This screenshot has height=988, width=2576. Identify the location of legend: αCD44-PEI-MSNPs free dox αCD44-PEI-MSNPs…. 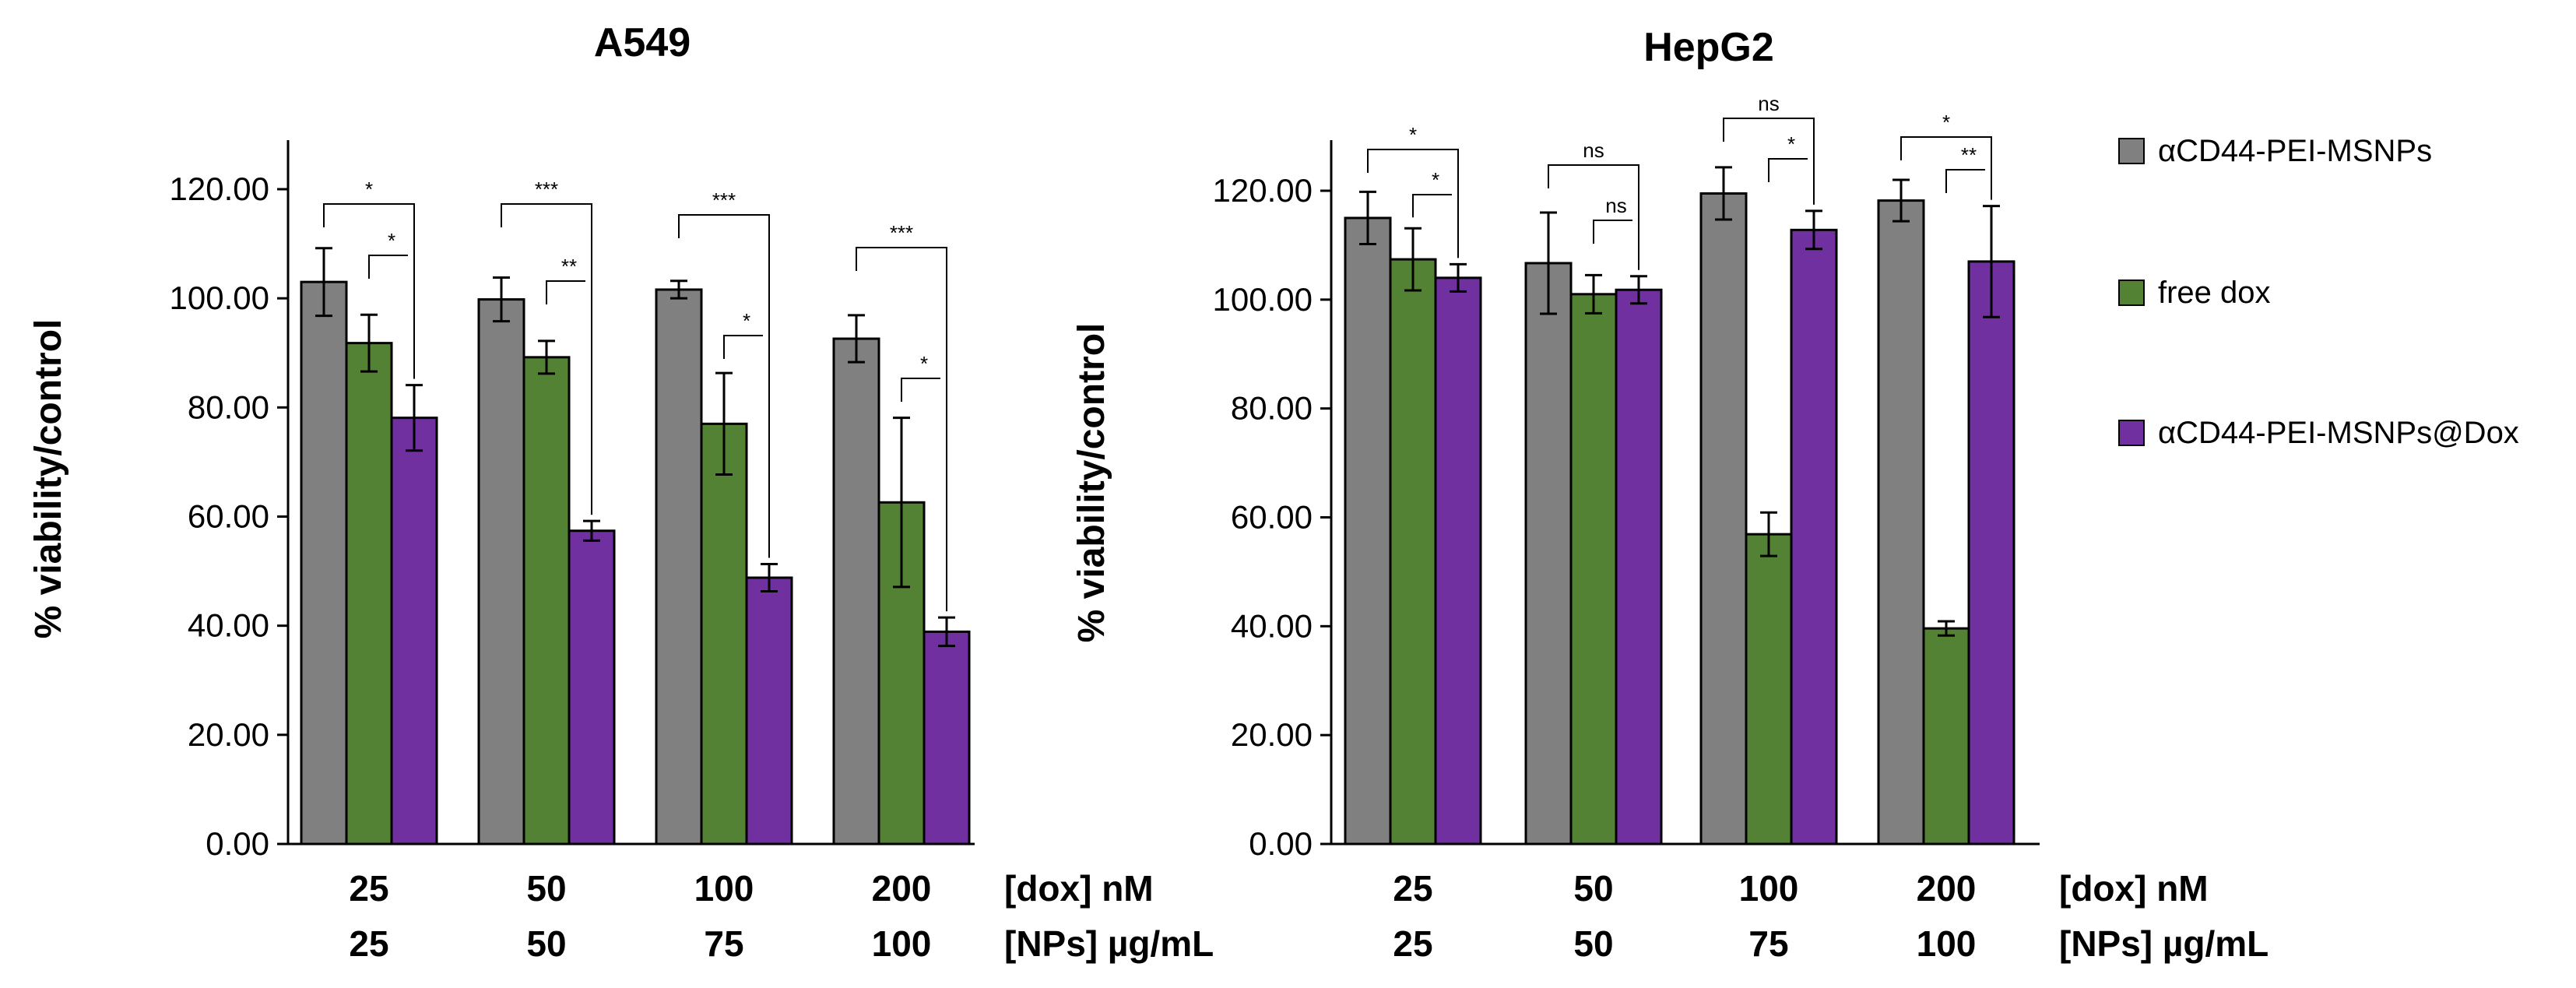
(2318, 292).